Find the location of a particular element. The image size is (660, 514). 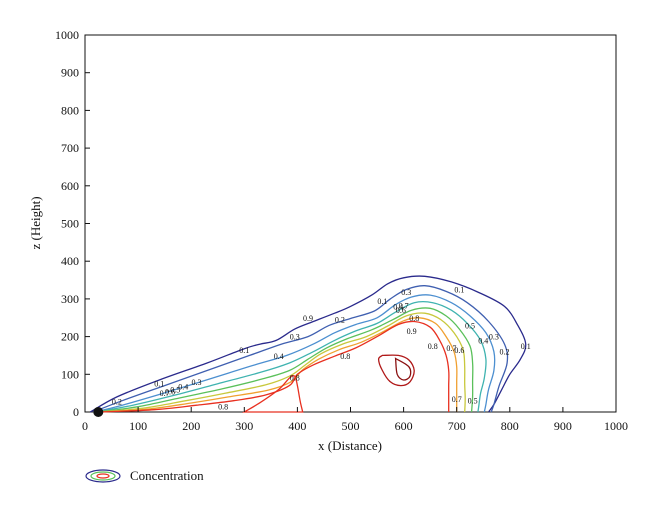

y-tick-label: 0 is located at coordinates (76, 412).